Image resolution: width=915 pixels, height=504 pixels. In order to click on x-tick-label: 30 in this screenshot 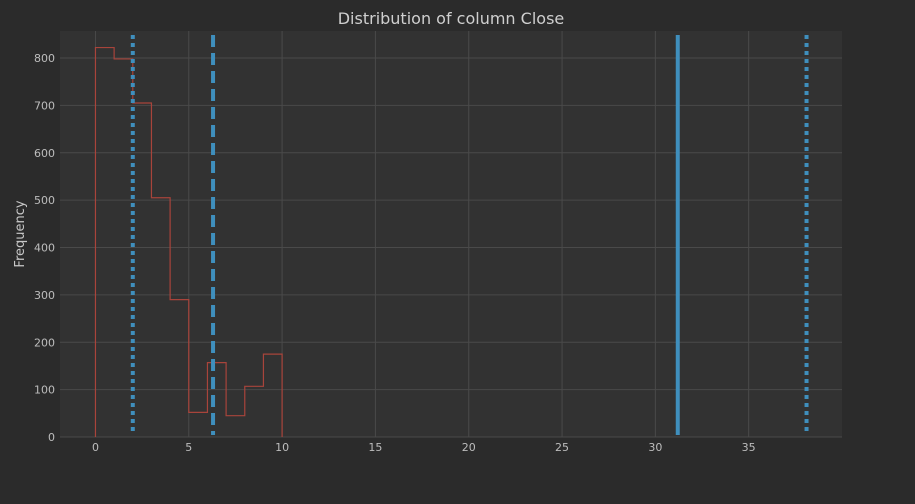, I will do `click(655, 447)`.